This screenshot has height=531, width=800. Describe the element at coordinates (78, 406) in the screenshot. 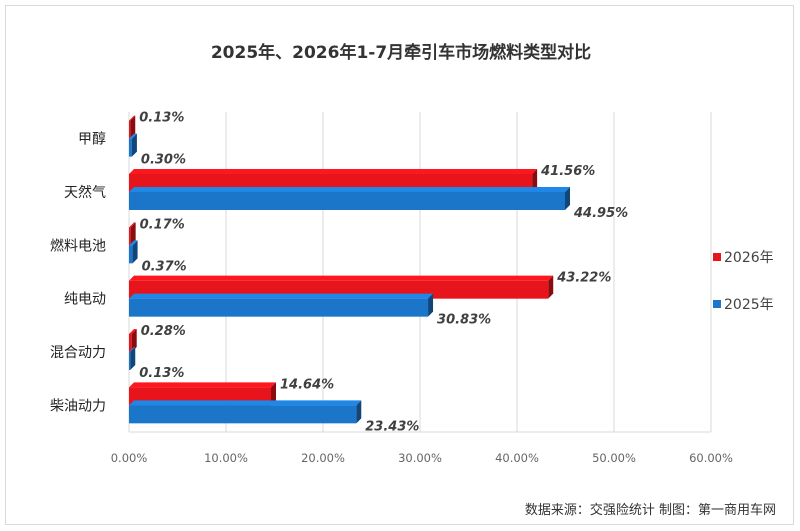

I see `category-label: 柴油动力` at that location.